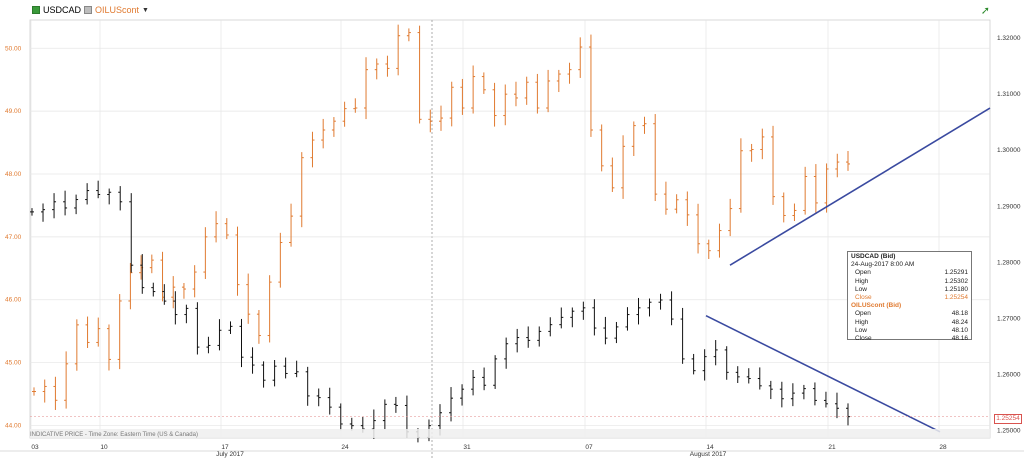 Image resolution: width=1024 pixels, height=458 pixels. Describe the element at coordinates (230, 454) in the screenshot. I see `month-label: July 2017` at that location.